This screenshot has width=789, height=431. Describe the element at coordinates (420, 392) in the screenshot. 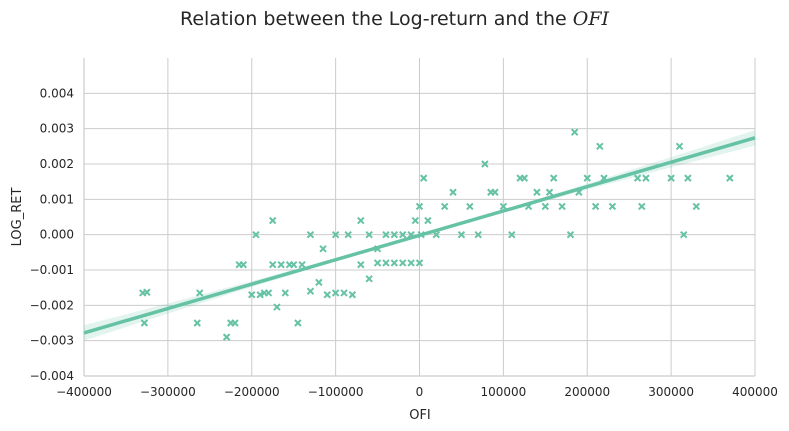

I see `x-tick-label: 0` at that location.